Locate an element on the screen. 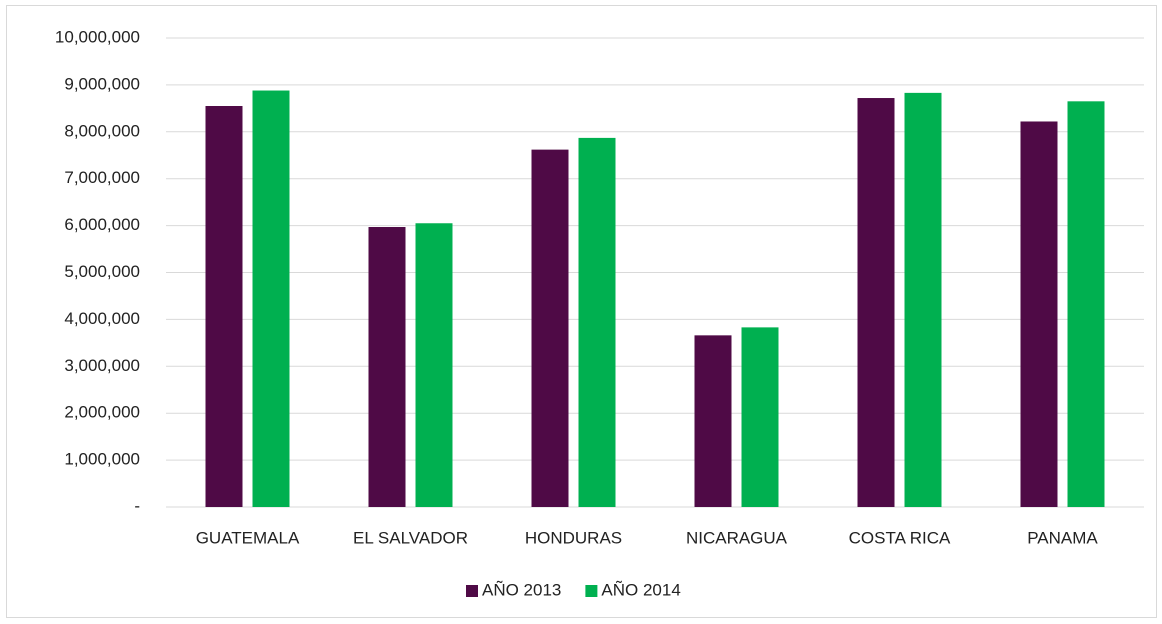 The height and width of the screenshot is (624, 1162). y-tick-label: - is located at coordinates (137, 505).